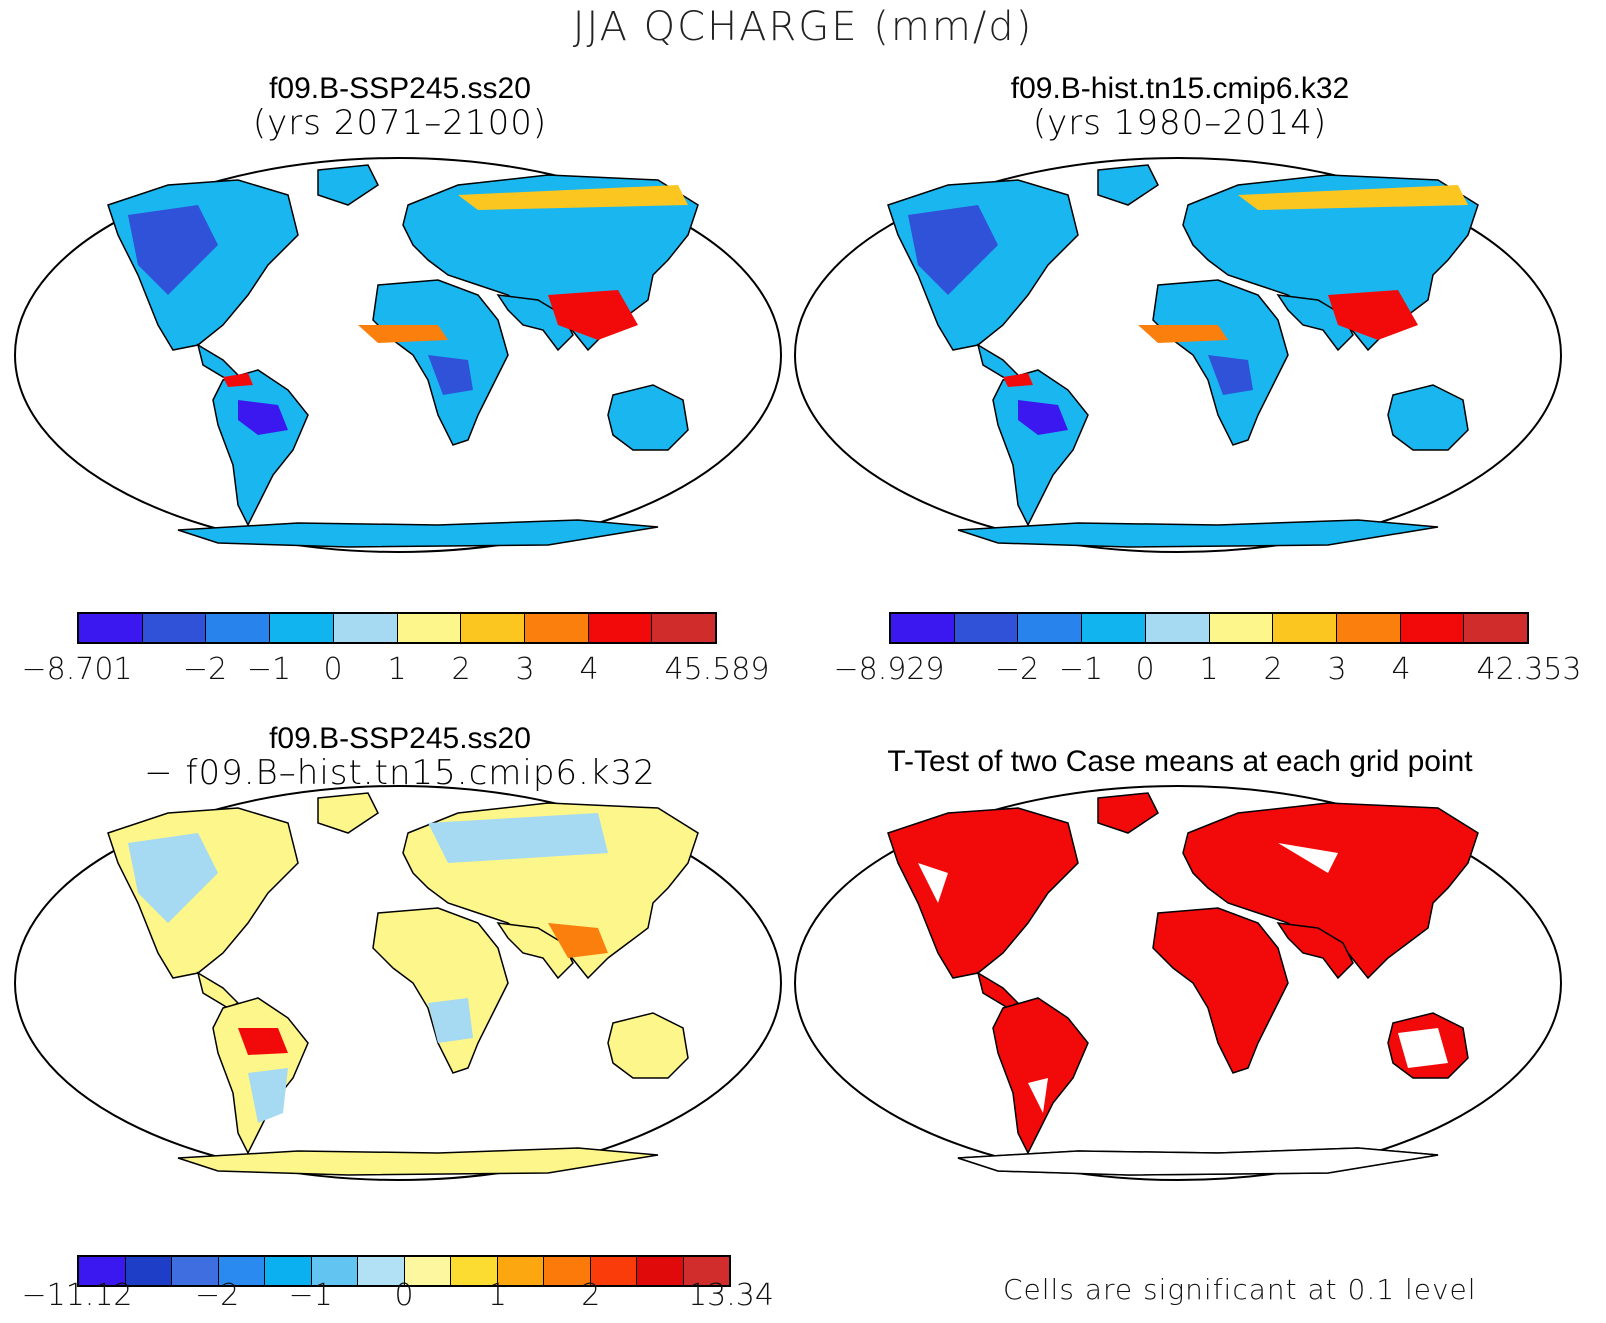  I want to click on colorbar-tick-label: 45.589, so click(717, 669).